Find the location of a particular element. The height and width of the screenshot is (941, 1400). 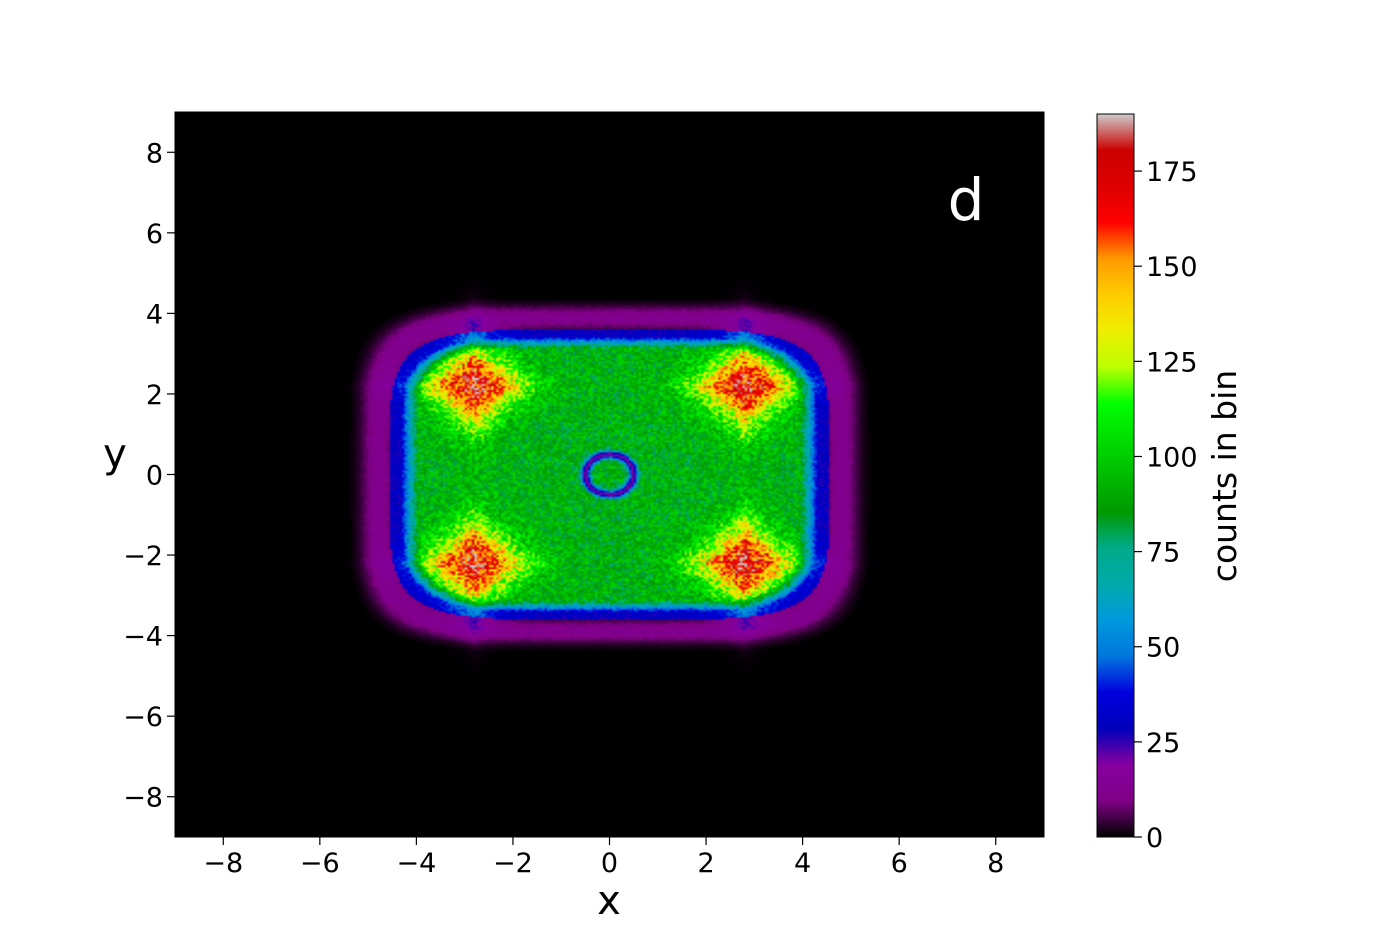

y-tick-label: −4 is located at coordinates (143, 637).